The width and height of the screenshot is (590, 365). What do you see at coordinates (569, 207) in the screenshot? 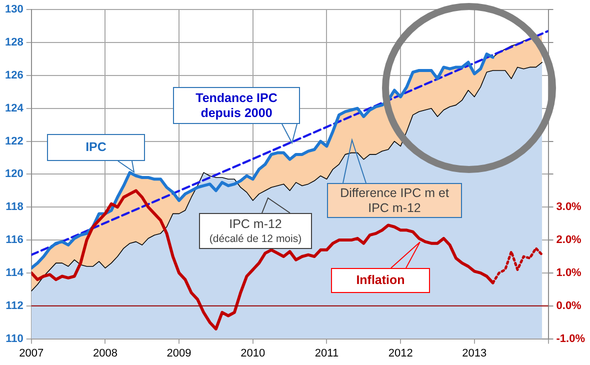
I see `y2-tick-label: 3.0%` at bounding box center [569, 207].